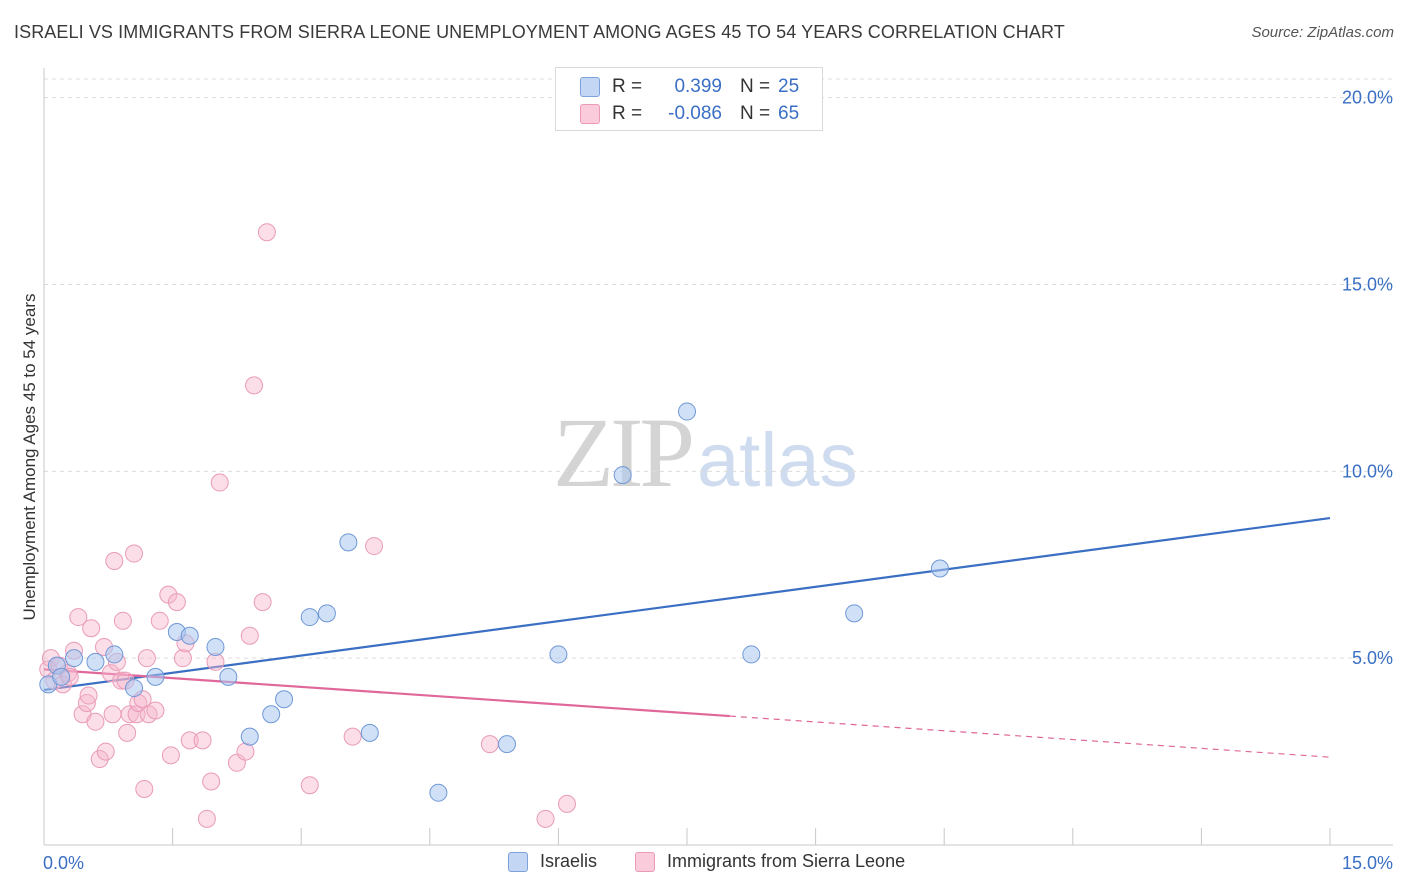 The width and height of the screenshot is (1406, 892). I want to click on y-tick-label: 5.0%, so click(1372, 658).